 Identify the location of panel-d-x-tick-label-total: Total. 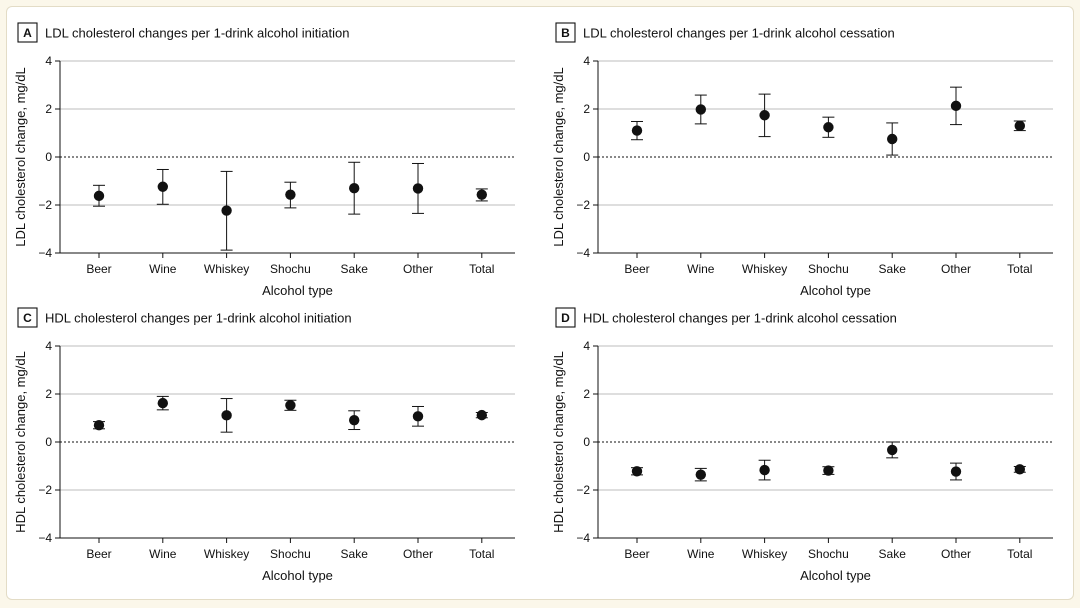
(1019, 554).